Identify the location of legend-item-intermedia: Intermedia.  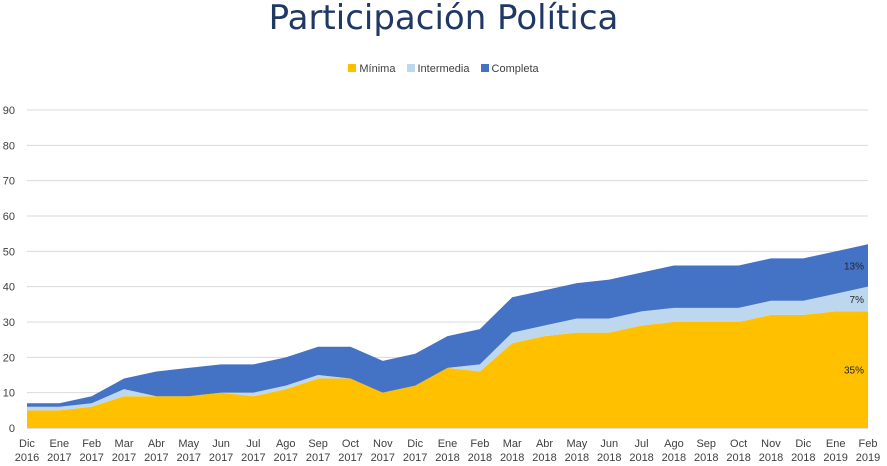
(438, 69).